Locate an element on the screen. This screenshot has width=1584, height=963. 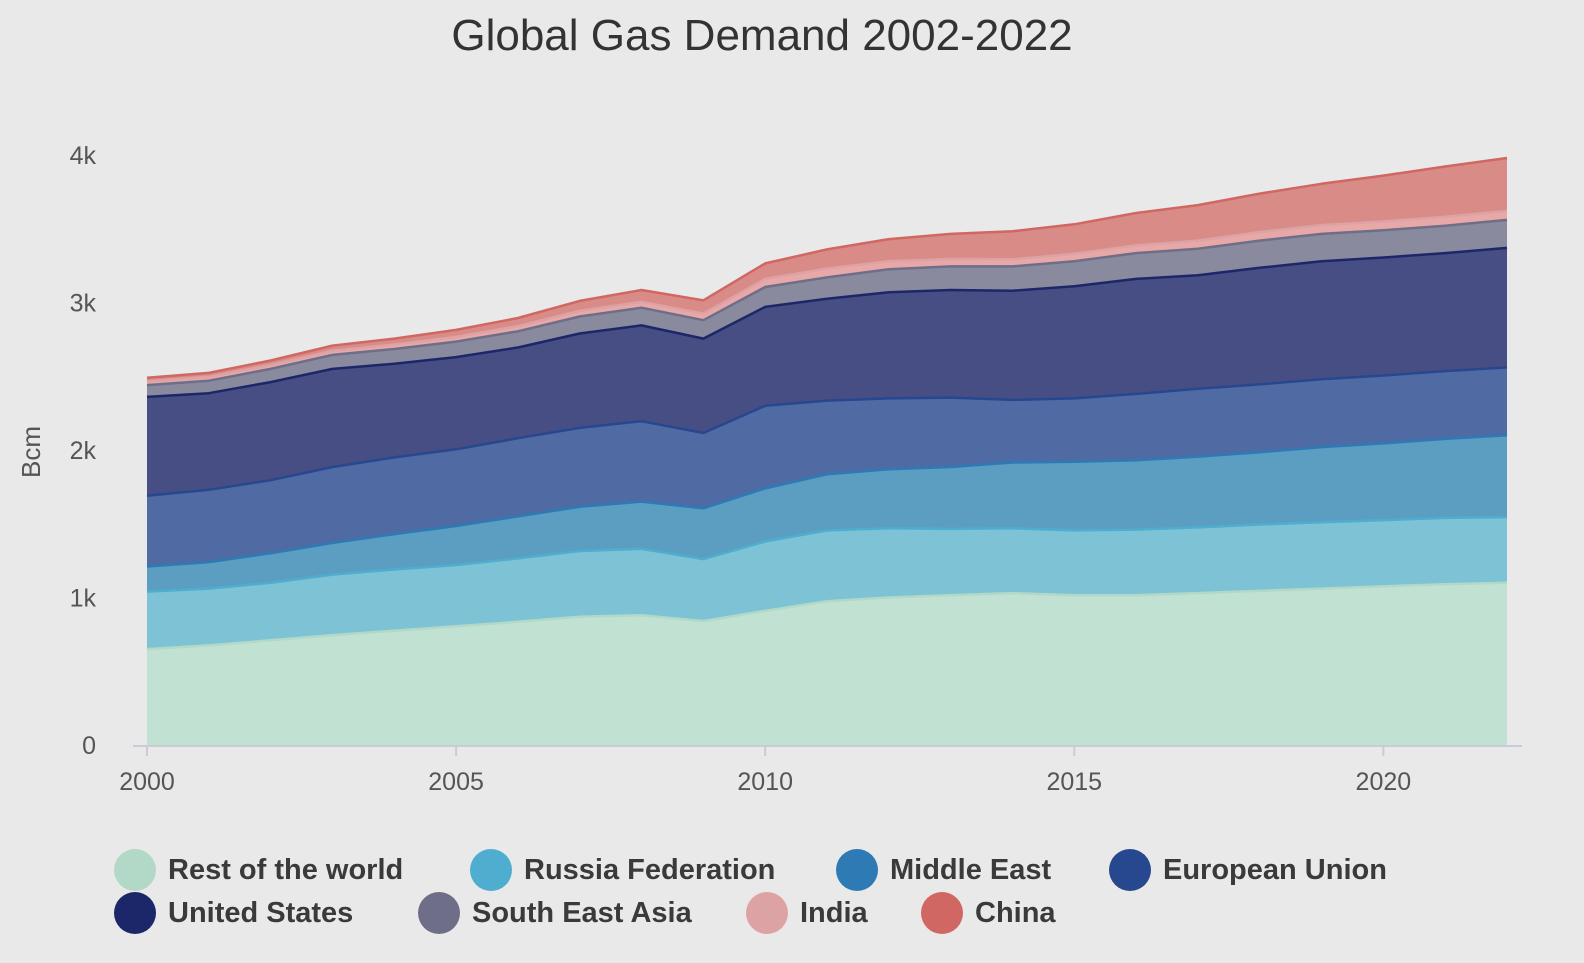
legend-item-middle-east: Middle East is located at coordinates (943, 870).